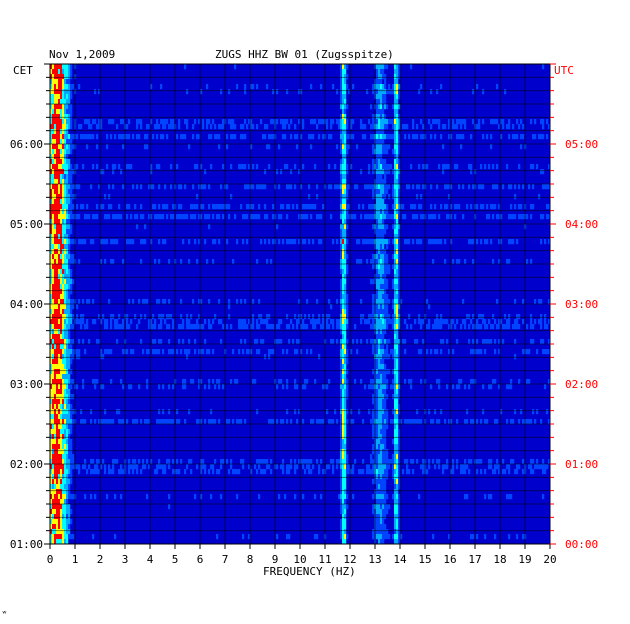 The width and height of the screenshot is (630, 624). I want to click on right-time-label: 02:00, so click(581, 384).